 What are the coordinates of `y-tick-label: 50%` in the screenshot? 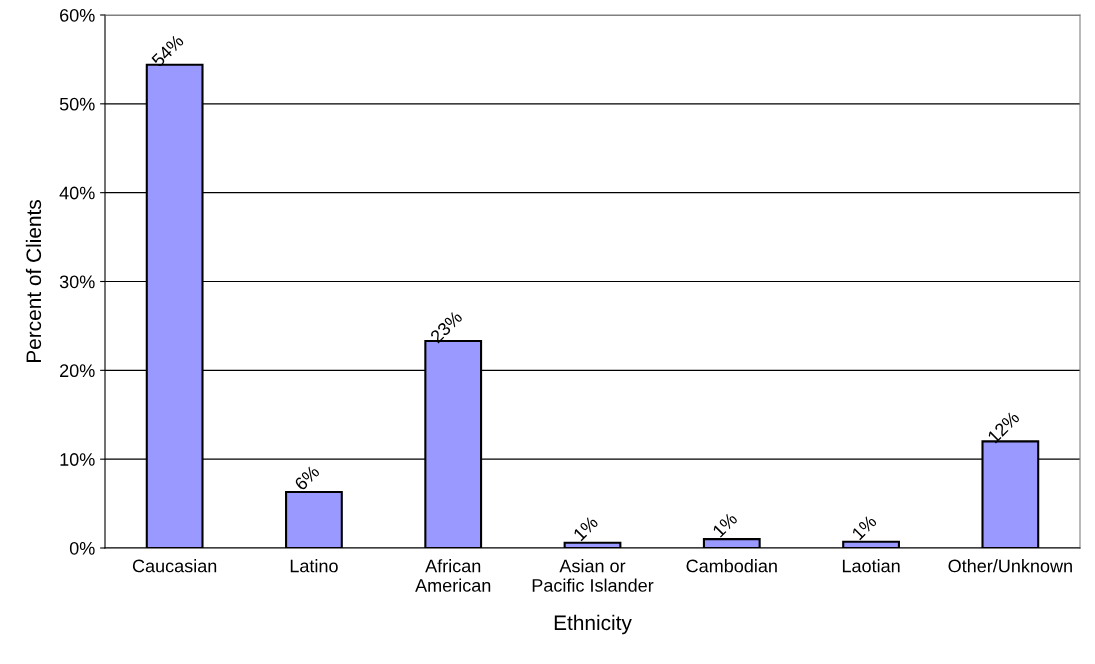 It's located at (77, 104).